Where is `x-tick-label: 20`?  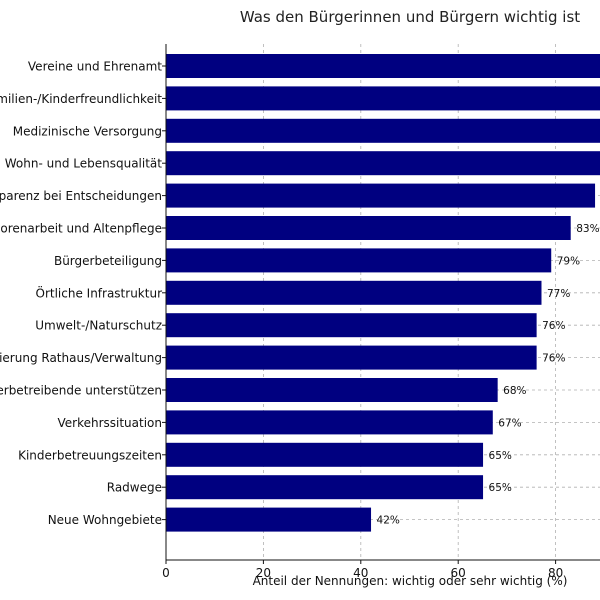 x-tick-label: 20 is located at coordinates (263, 573).